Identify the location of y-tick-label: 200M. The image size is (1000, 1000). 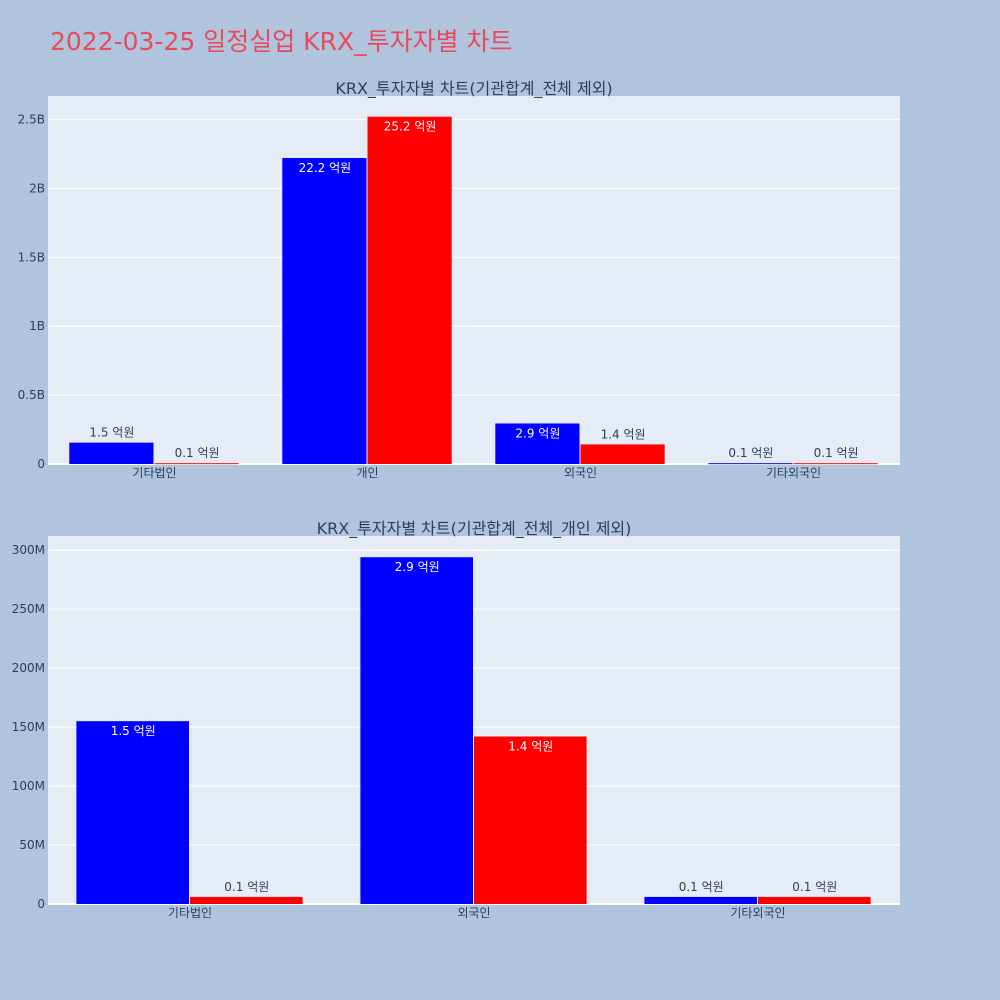
(28, 668).